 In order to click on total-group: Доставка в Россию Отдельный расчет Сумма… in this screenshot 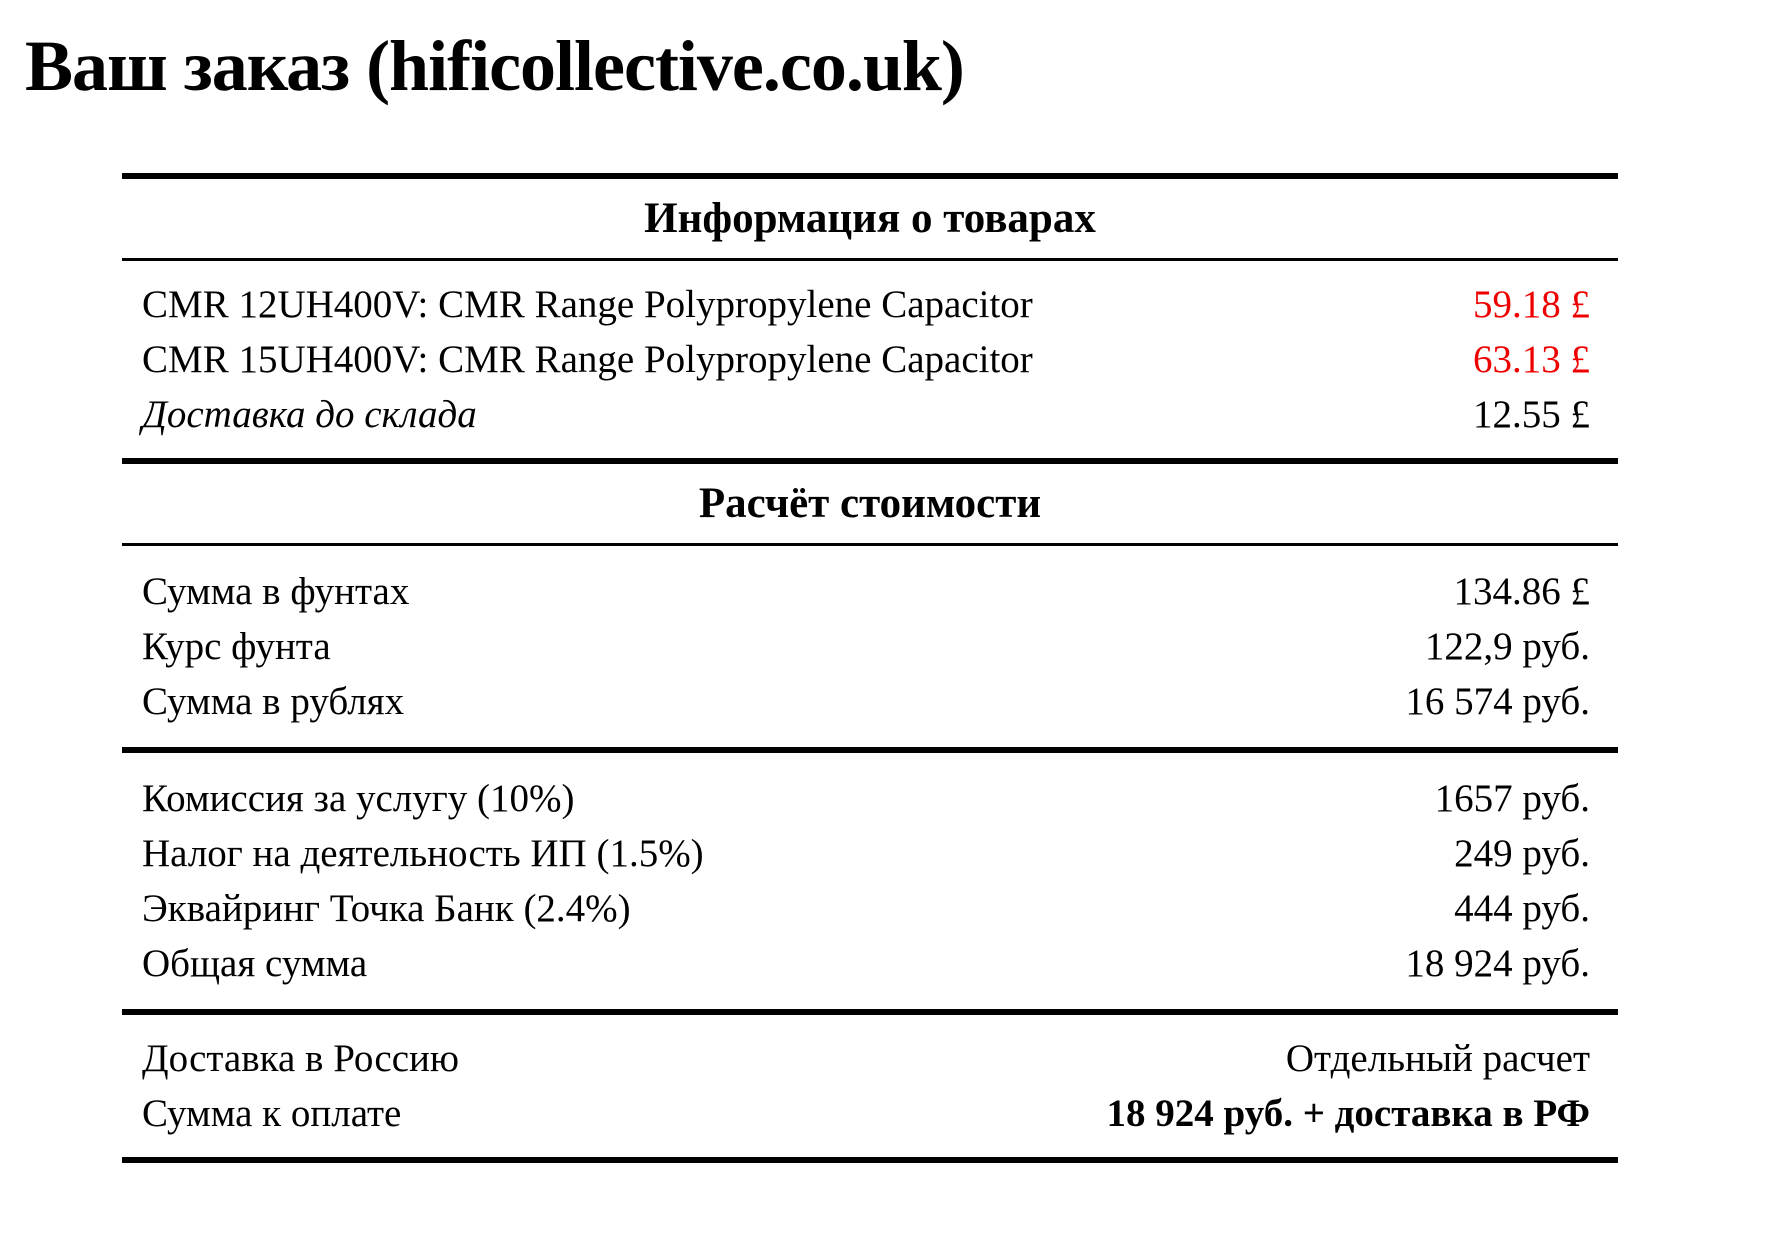, I will do `click(870, 1086)`.